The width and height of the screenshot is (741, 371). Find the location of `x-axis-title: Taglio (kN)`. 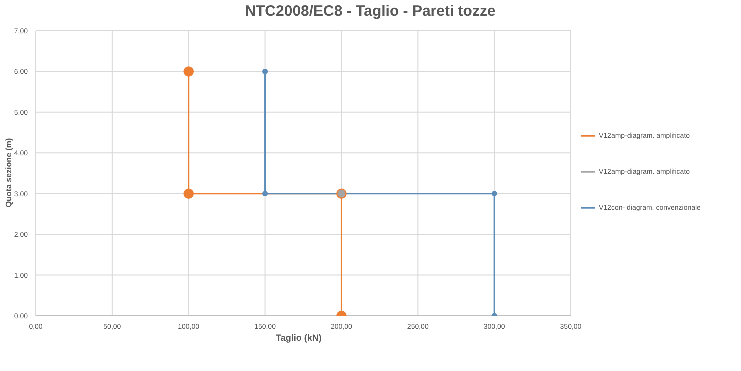

x-axis-title: Taglio (kN) is located at coordinates (299, 338).